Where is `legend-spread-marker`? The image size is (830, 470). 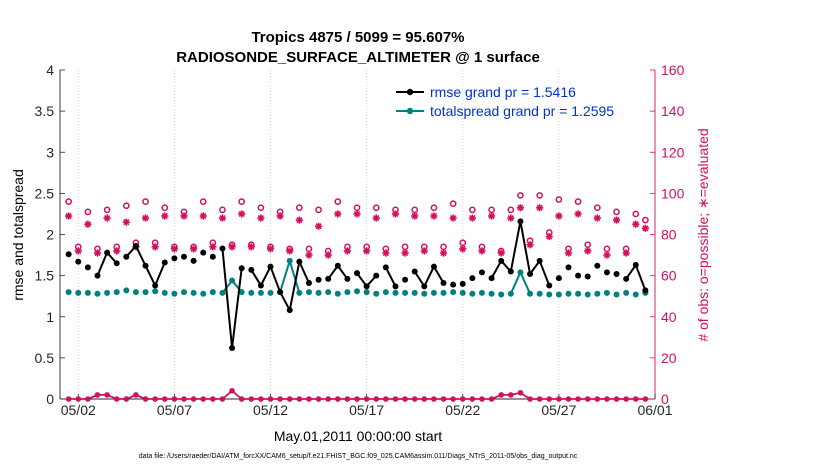
legend-spread-marker is located at coordinates (410, 111).